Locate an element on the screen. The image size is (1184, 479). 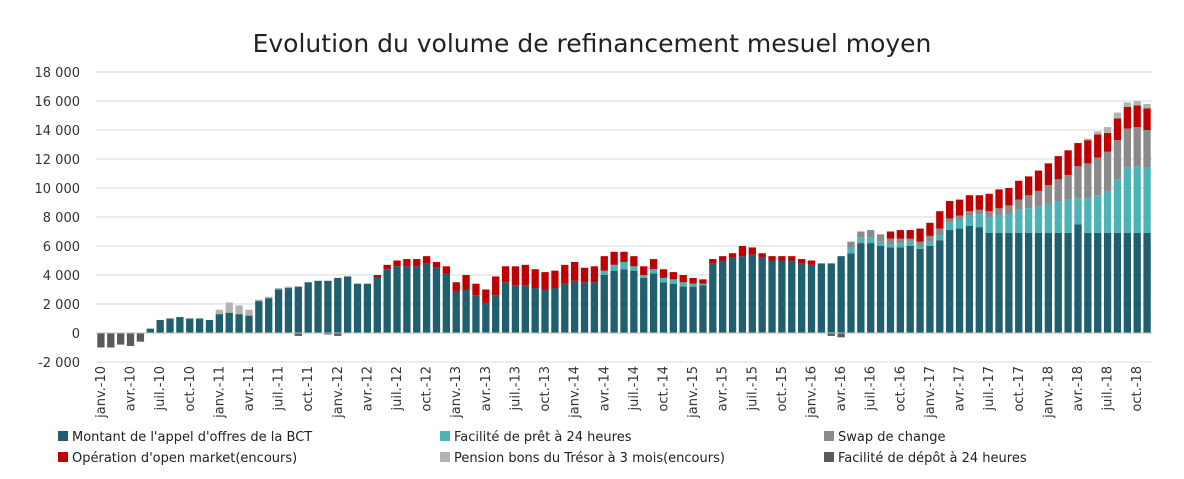
legend-item: Facilité de dépôt à 24 heures is located at coordinates (925, 458).